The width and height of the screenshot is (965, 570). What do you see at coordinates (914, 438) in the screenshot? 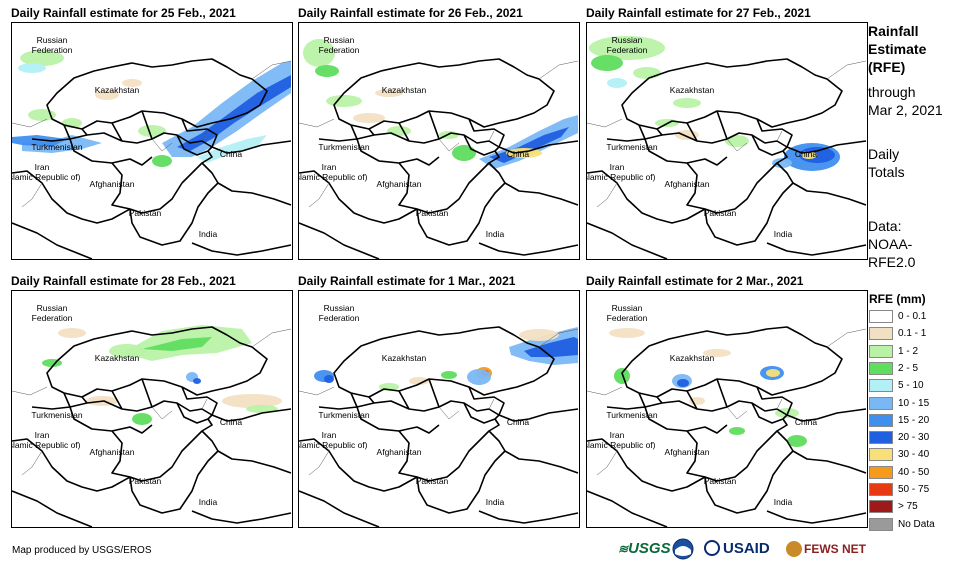
I see `legend-label: 20 - 30` at bounding box center [914, 438].